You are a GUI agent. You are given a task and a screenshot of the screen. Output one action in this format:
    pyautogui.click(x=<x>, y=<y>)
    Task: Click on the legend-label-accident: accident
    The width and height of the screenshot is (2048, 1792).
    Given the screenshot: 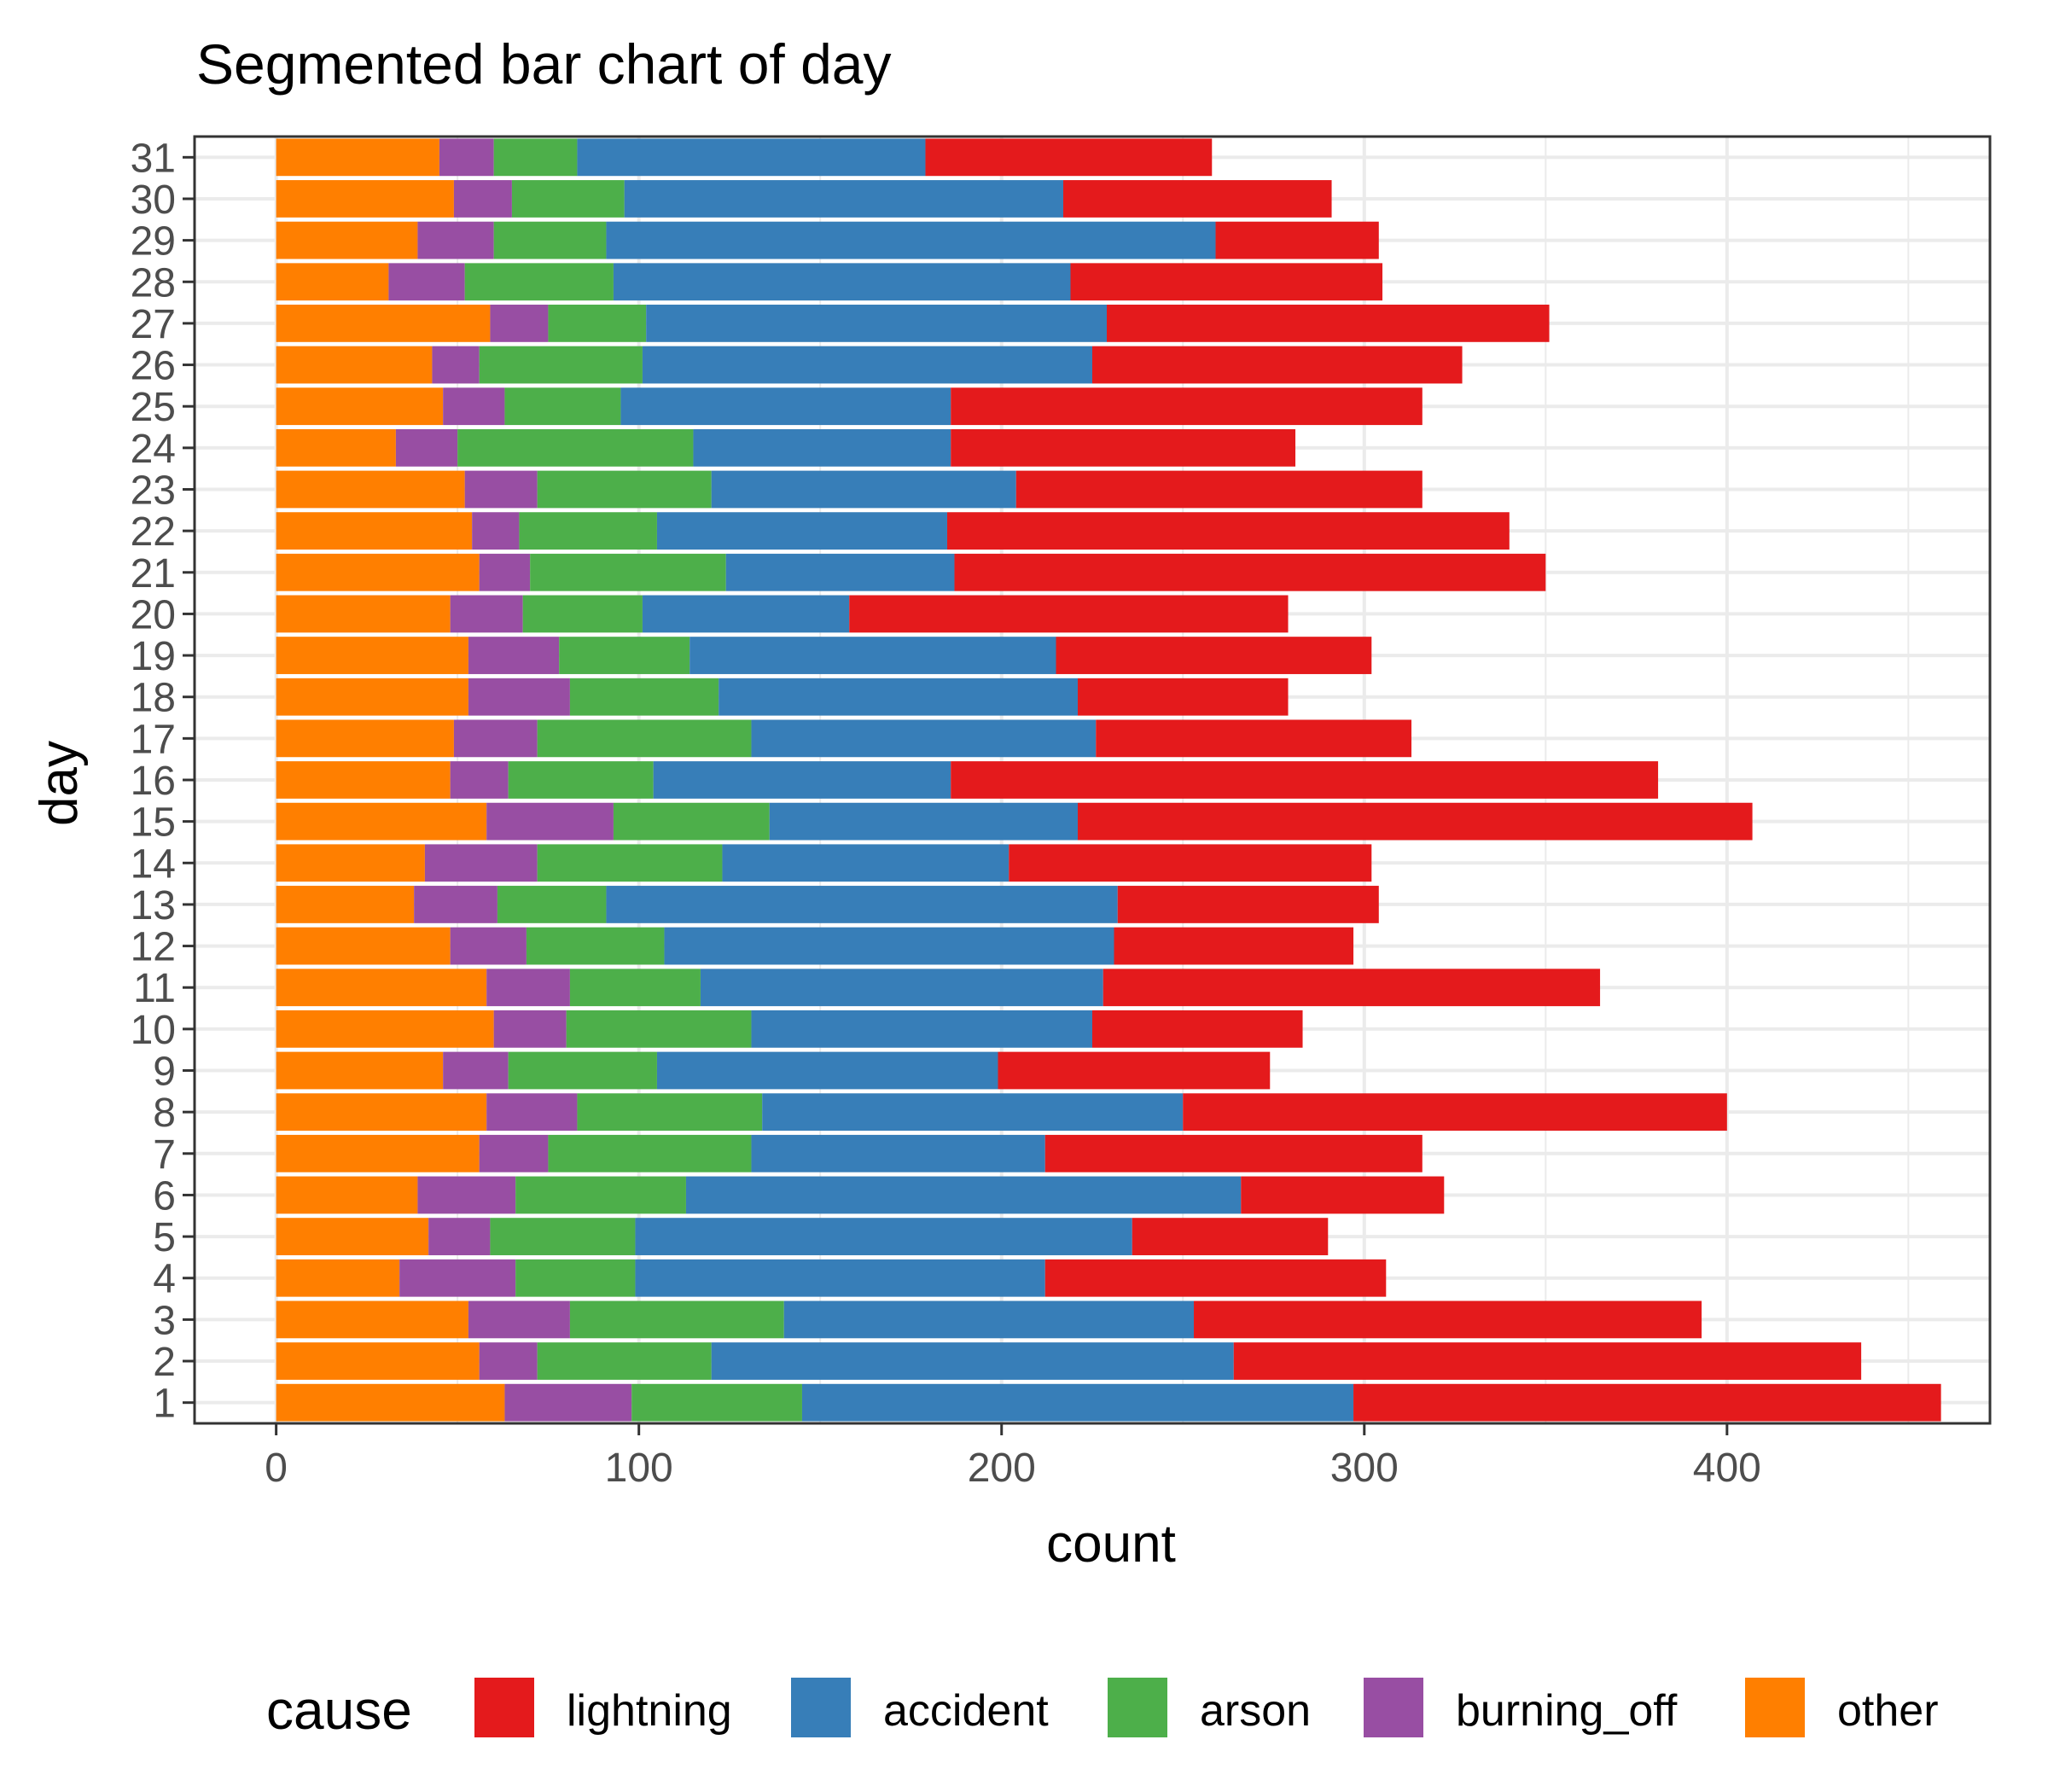 What is the action you would take?
    pyautogui.click(x=966, y=1711)
    